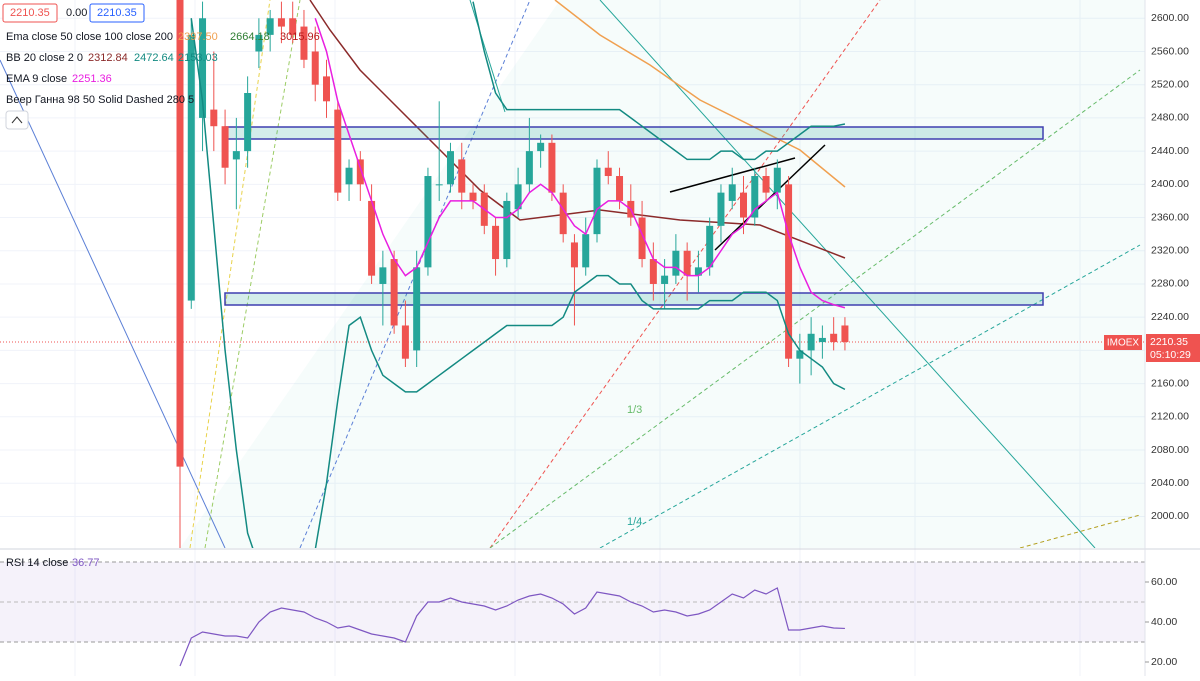 This screenshot has height=681, width=1200. I want to click on legend-value: 2312.84, so click(108, 58).